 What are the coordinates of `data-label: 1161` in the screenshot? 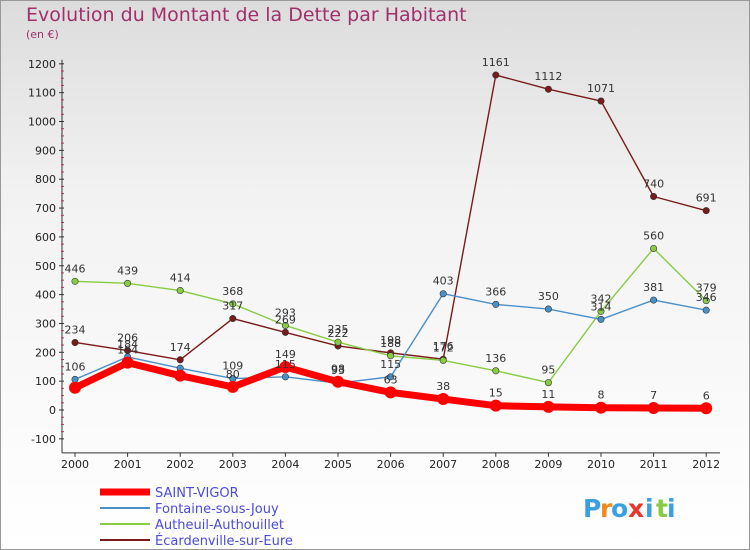 It's located at (496, 62).